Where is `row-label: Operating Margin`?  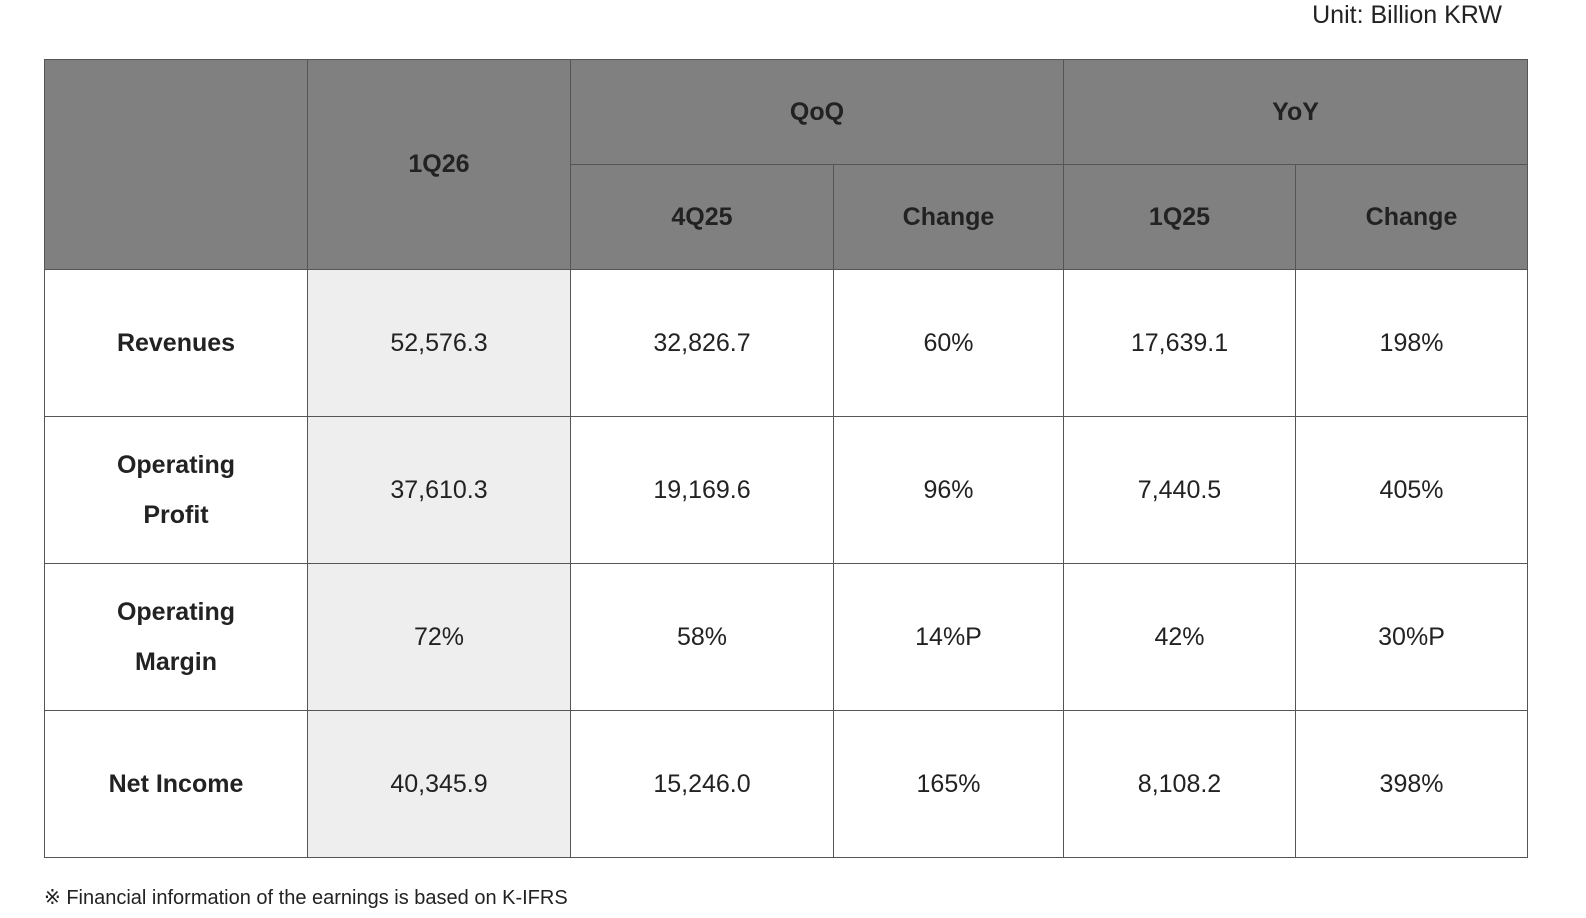
row-label: Operating Margin is located at coordinates (176, 637).